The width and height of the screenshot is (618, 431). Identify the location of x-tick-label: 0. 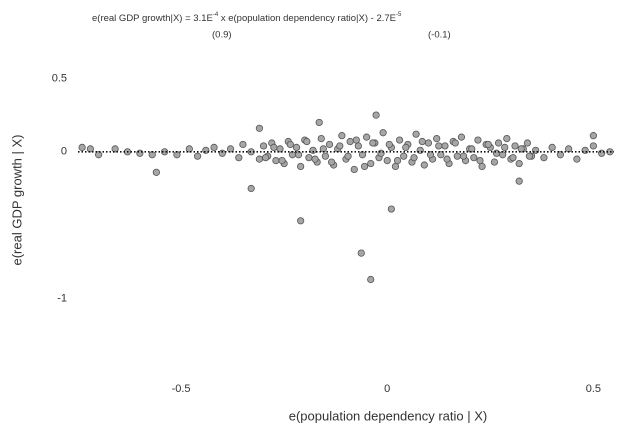
(387, 389).